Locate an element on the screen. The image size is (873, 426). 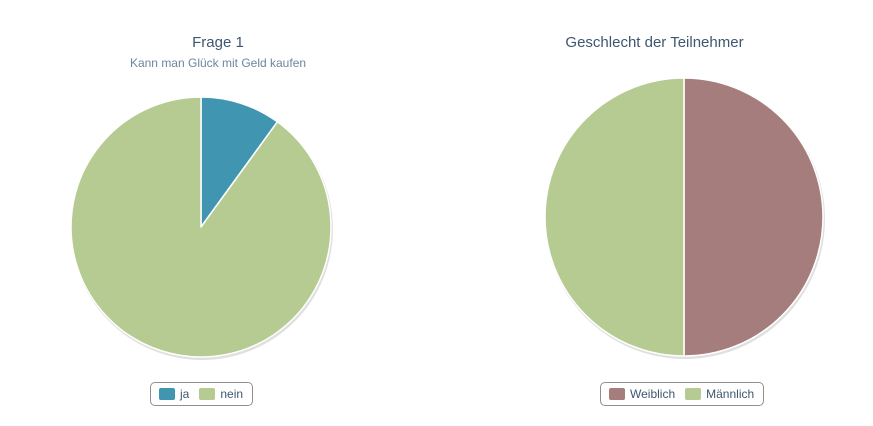
pie-slice-ja is located at coordinates (239, 162).